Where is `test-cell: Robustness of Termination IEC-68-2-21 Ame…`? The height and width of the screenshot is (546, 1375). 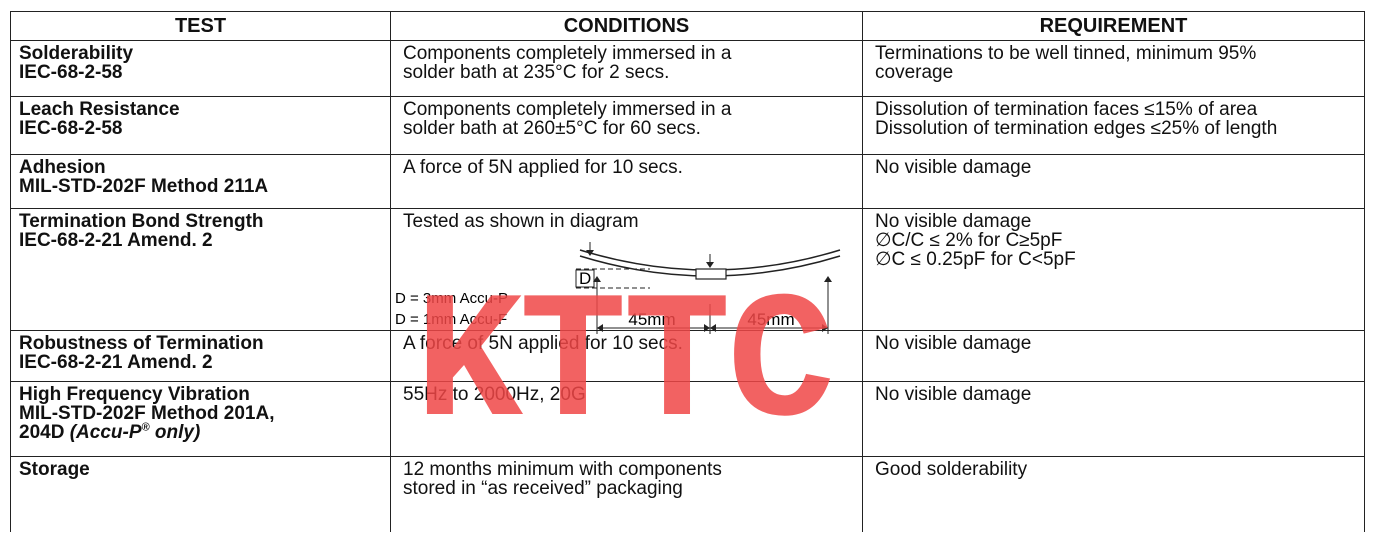 test-cell: Robustness of Termination IEC-68-2-21 Ame… is located at coordinates (200, 356).